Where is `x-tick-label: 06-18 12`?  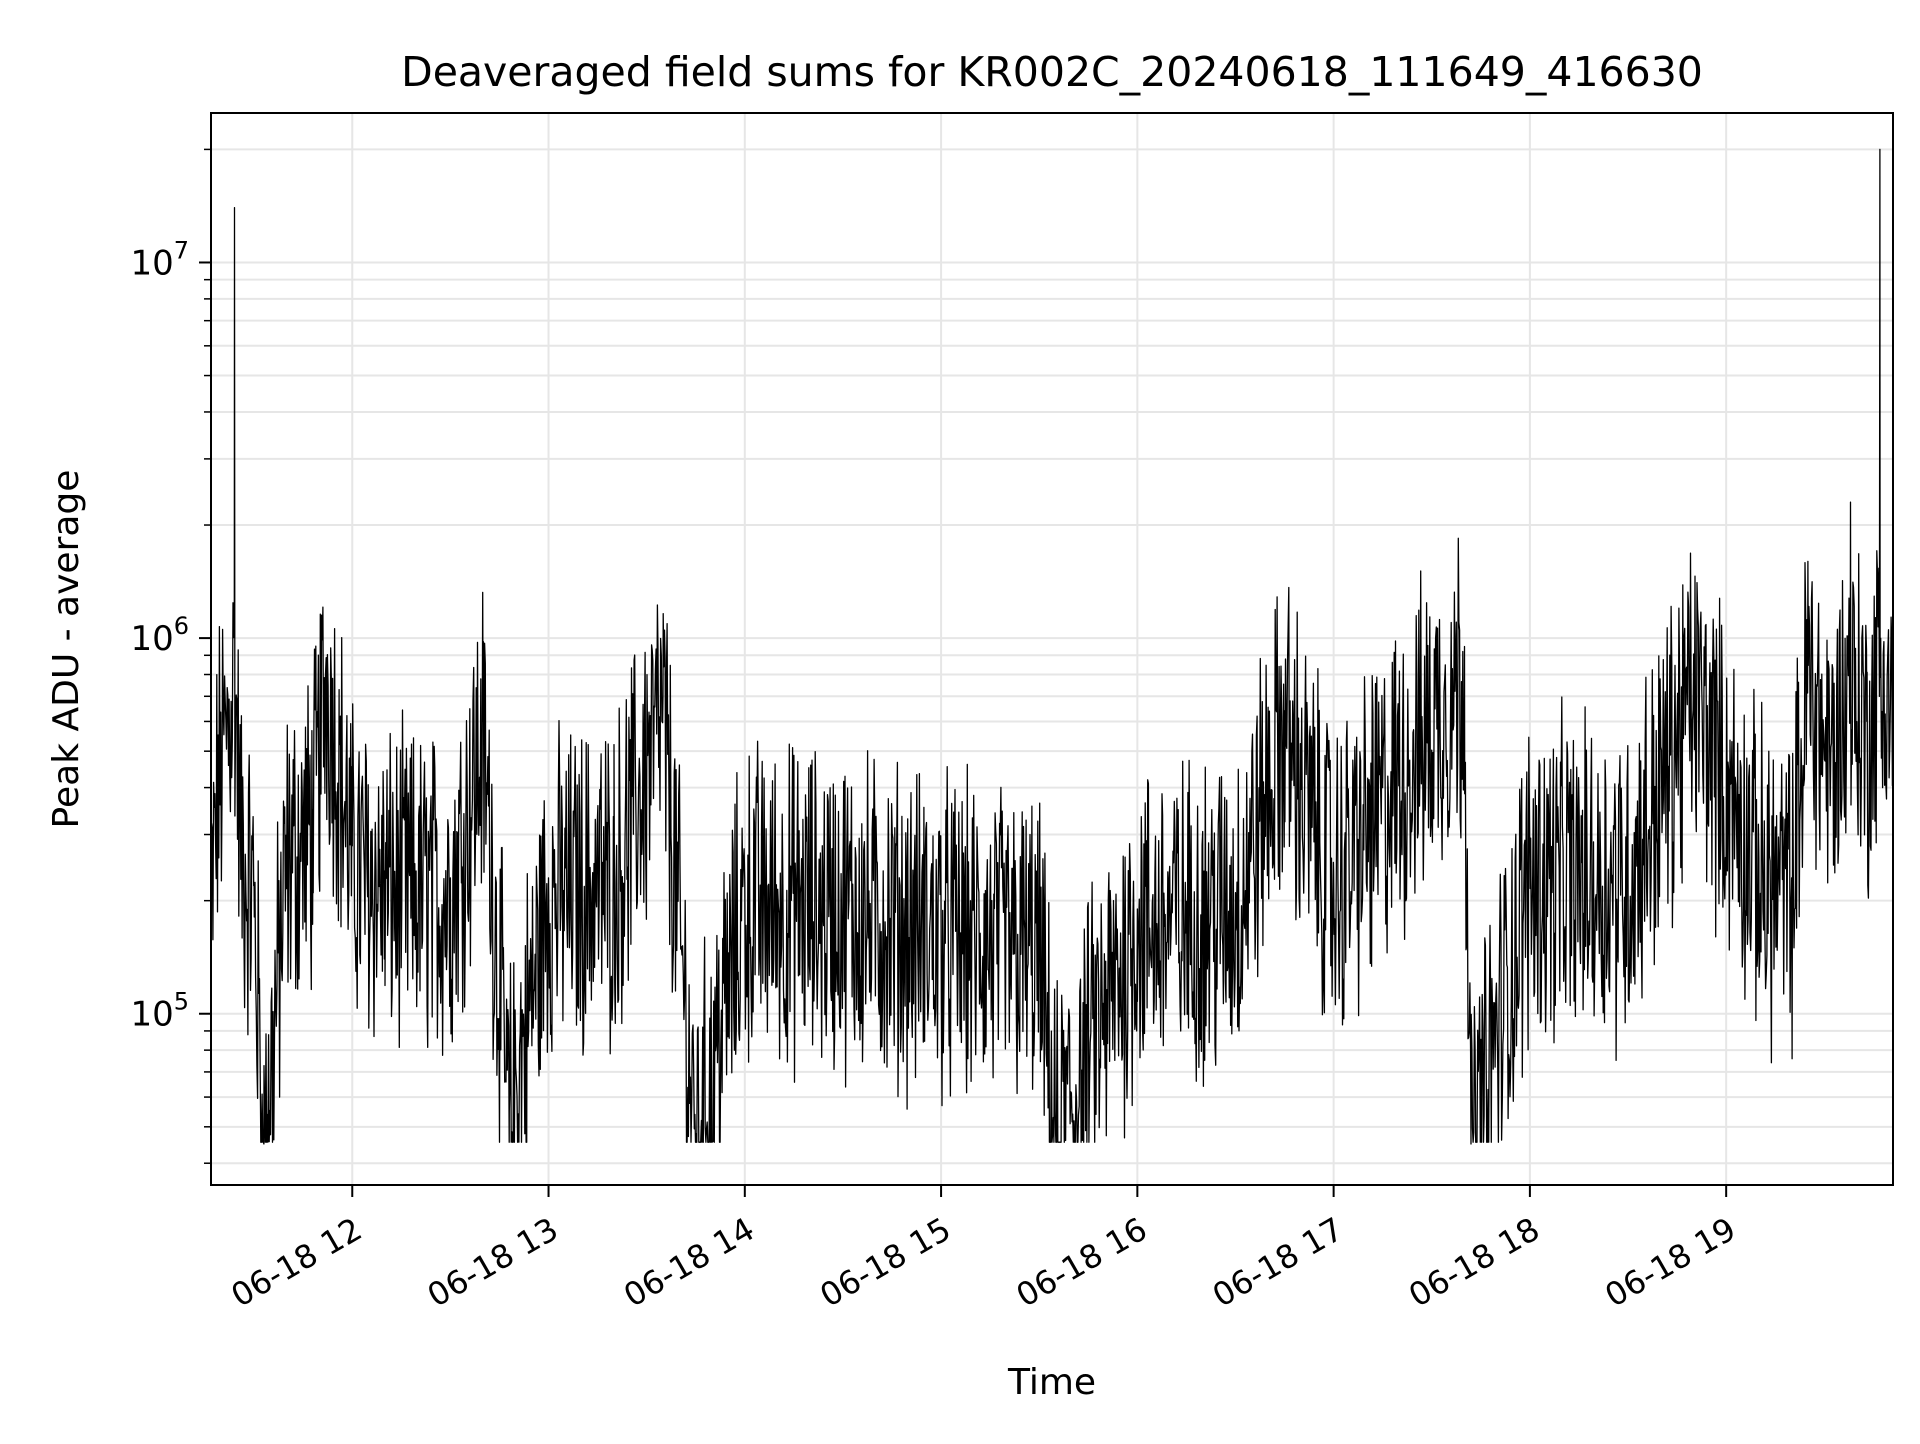
x-tick-label: 06-18 12 is located at coordinates (297, 1262).